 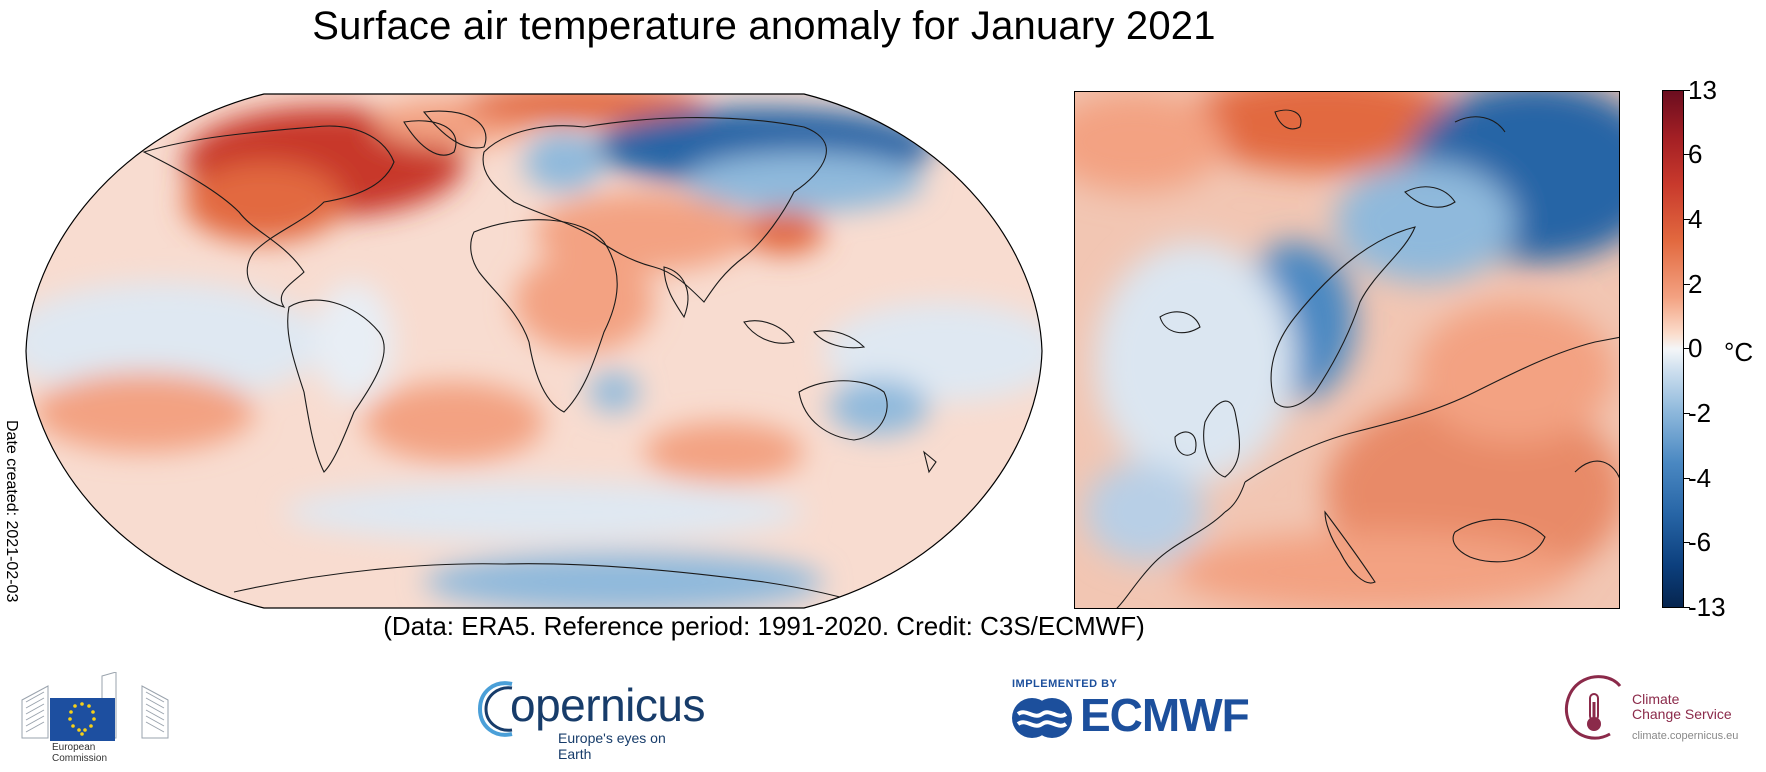 I want to click on colorbar-tick-label: 13, so click(x=1702, y=90).